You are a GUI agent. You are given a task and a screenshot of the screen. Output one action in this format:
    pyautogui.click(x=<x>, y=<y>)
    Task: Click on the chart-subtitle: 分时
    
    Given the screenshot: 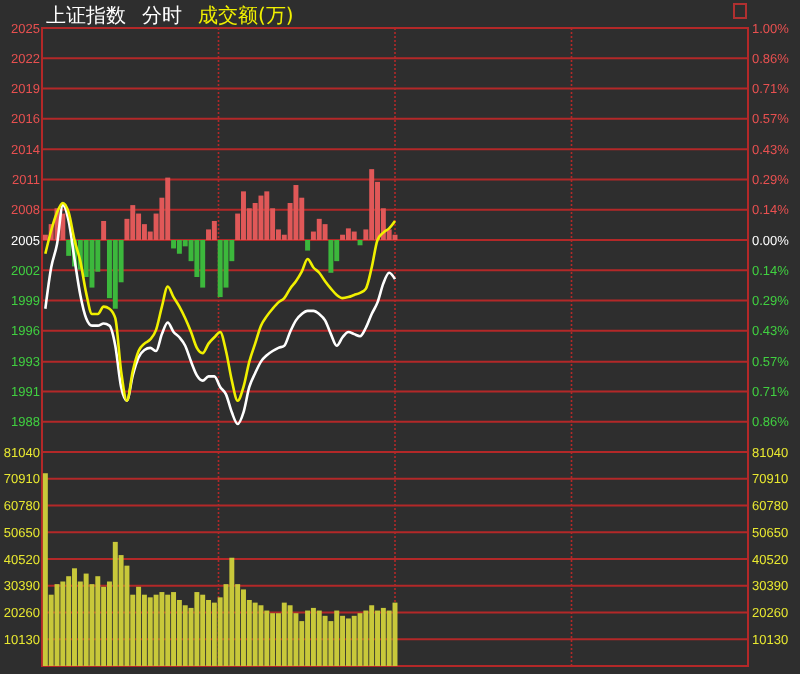 What is the action you would take?
    pyautogui.click(x=162, y=16)
    